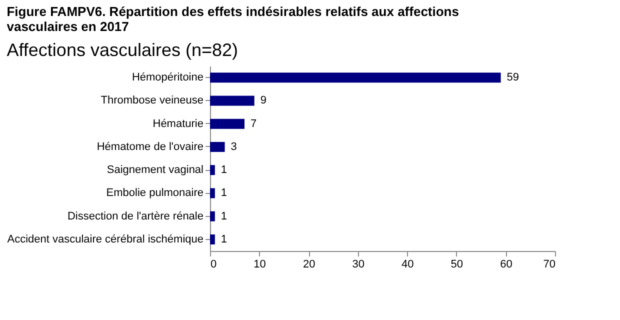 The image size is (620, 320). Describe the element at coordinates (457, 264) in the screenshot. I see `x-tick-label: 50` at that location.